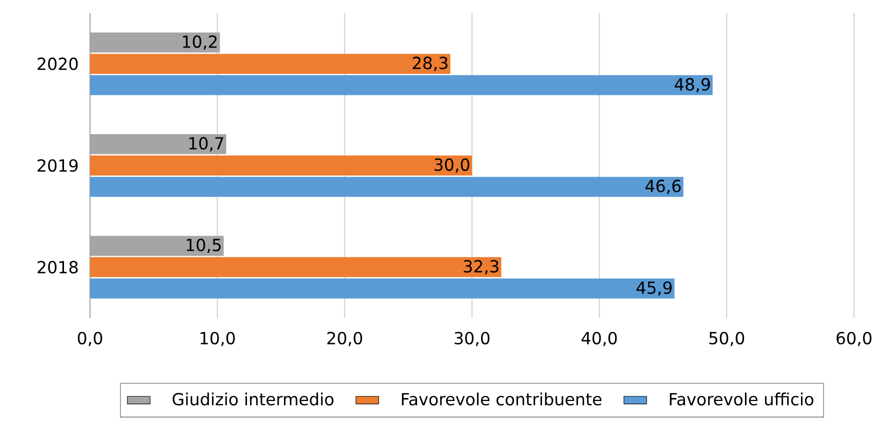 This screenshot has width=887, height=428. I want to click on data-label: 46,6, so click(663, 187).